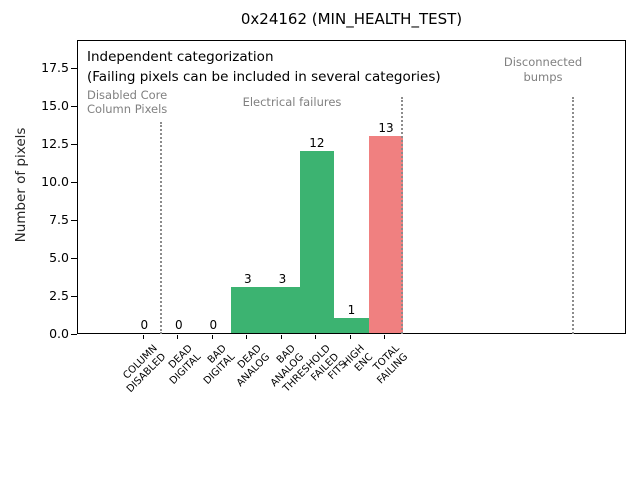 This screenshot has width=640, height=480. I want to click on y-tick-label: 17.5, so click(55, 68).